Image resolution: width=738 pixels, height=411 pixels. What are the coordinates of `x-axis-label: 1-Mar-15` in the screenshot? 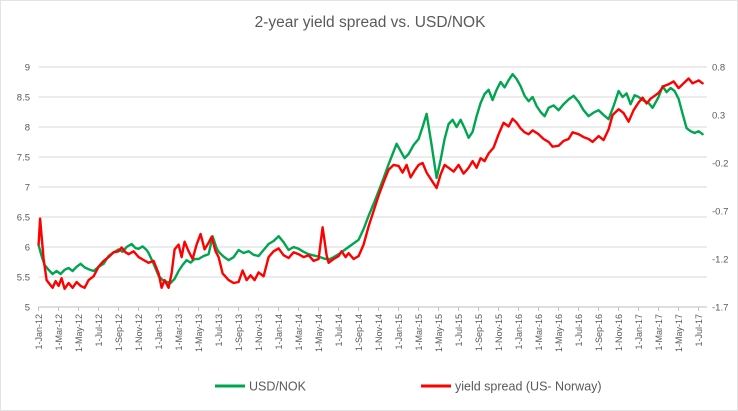 It's located at (419, 332).